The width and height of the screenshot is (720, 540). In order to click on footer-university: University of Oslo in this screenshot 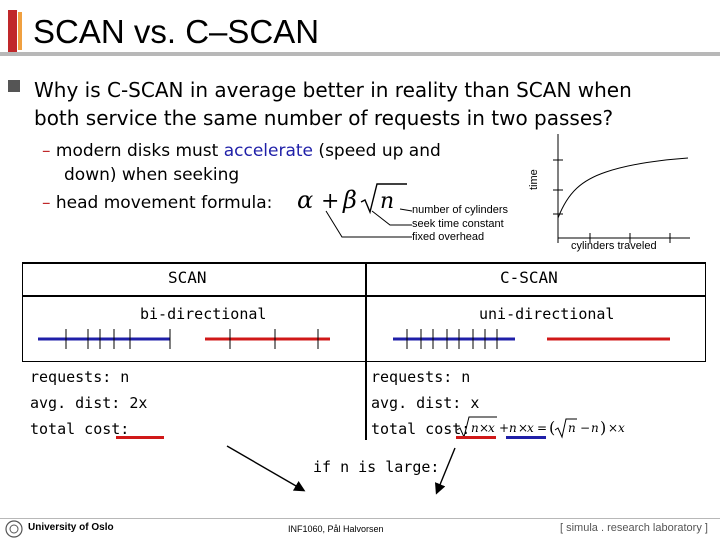, I will do `click(71, 527)`.